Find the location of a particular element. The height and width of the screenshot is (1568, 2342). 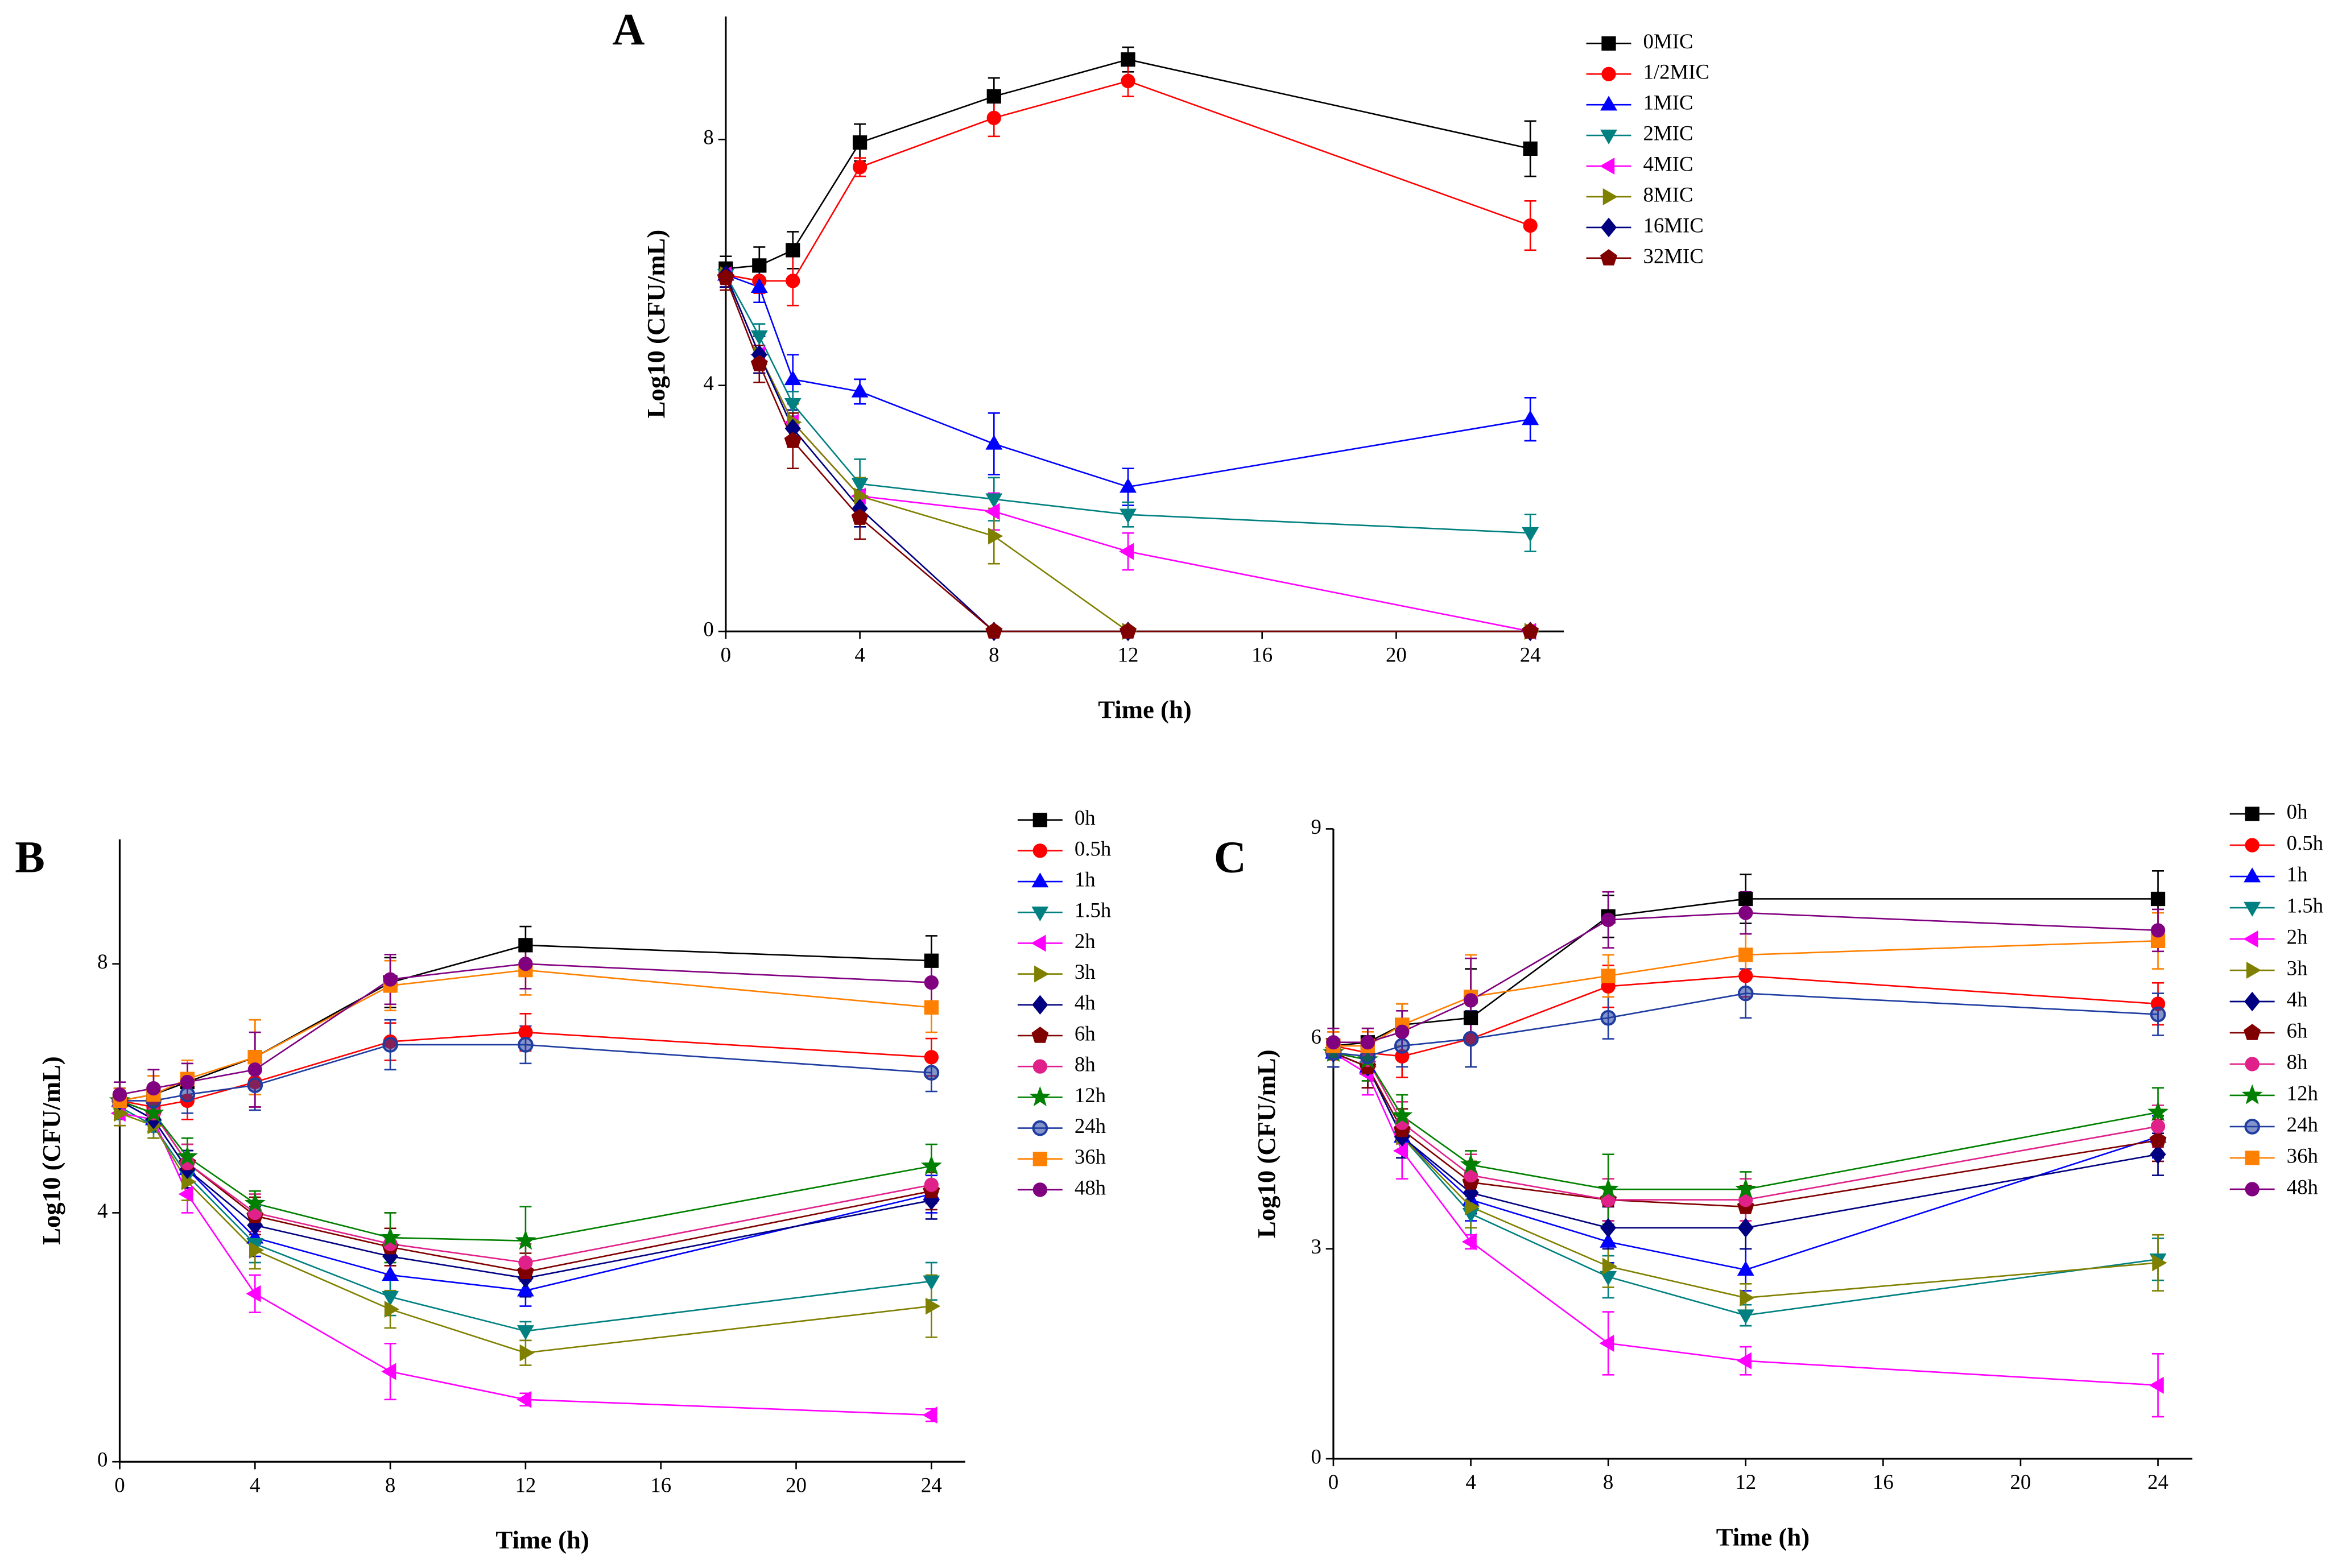

panel-label: A is located at coordinates (628, 30).